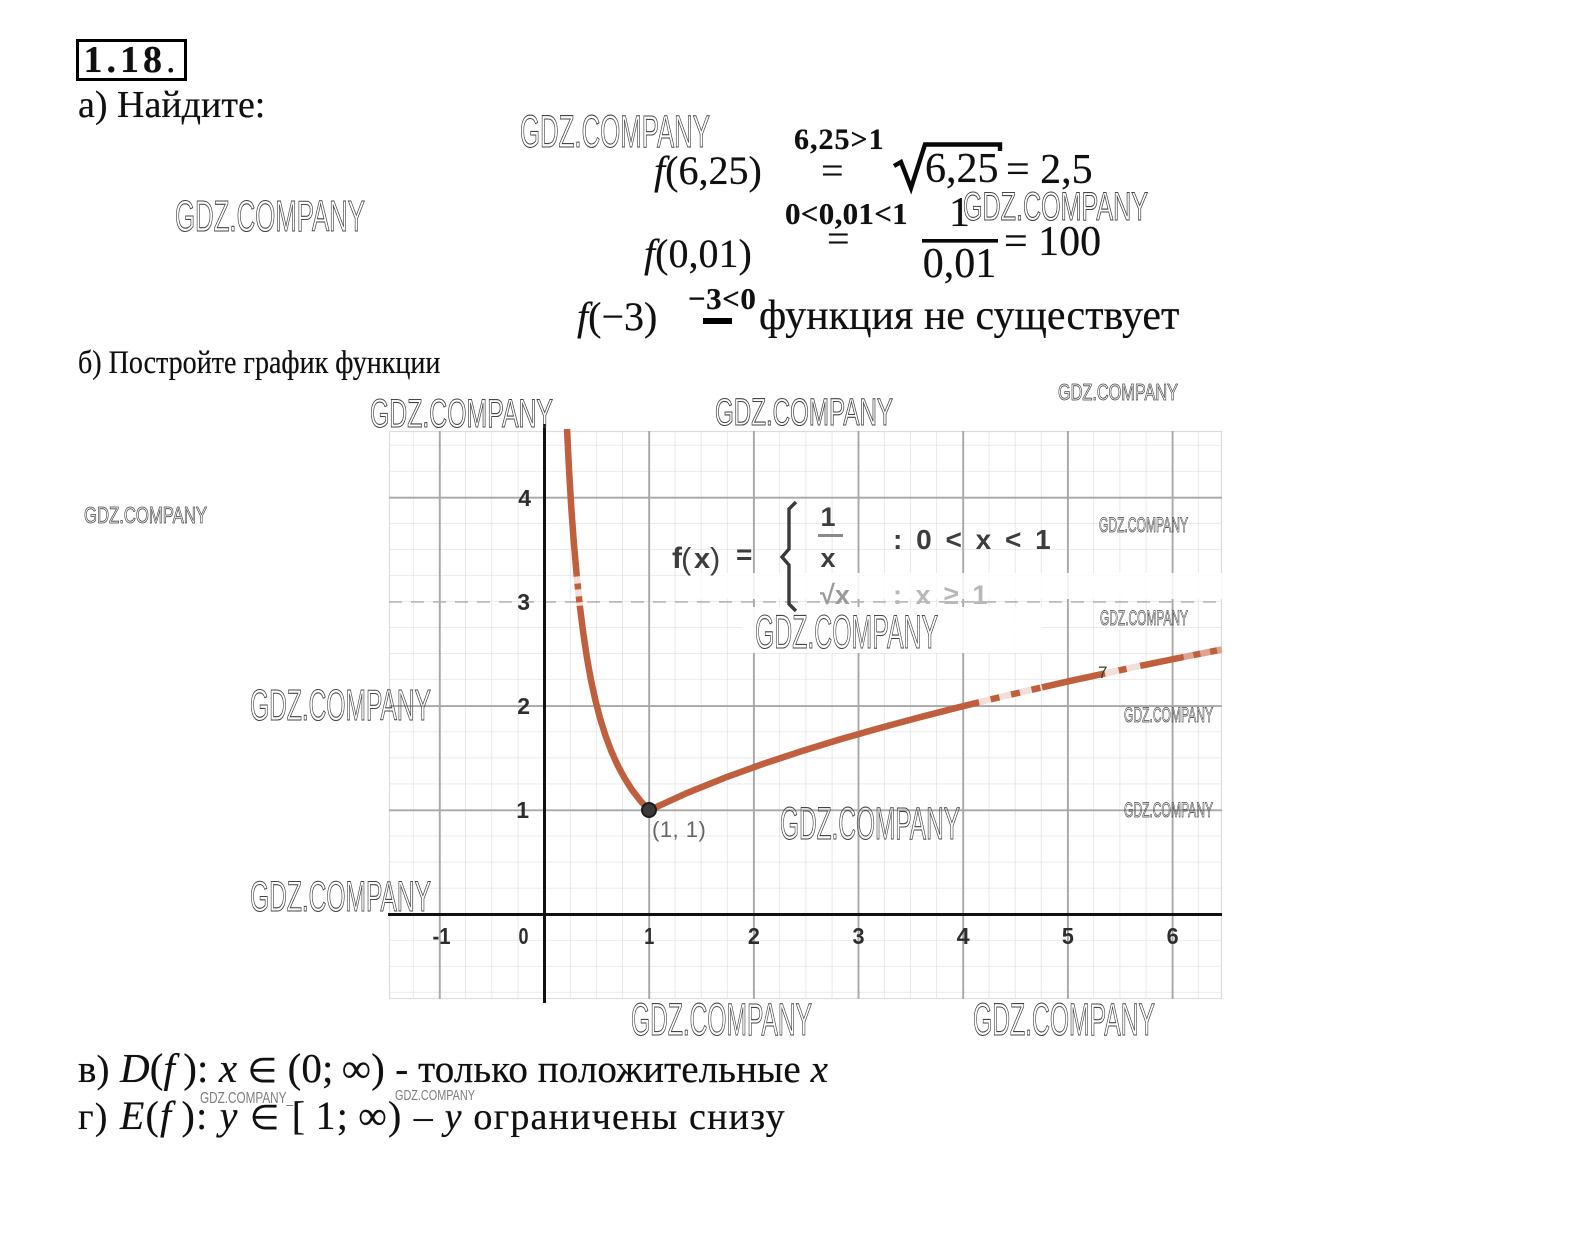 This screenshot has width=1576, height=1247. What do you see at coordinates (1173, 936) in the screenshot?
I see `svg-text: 6` at bounding box center [1173, 936].